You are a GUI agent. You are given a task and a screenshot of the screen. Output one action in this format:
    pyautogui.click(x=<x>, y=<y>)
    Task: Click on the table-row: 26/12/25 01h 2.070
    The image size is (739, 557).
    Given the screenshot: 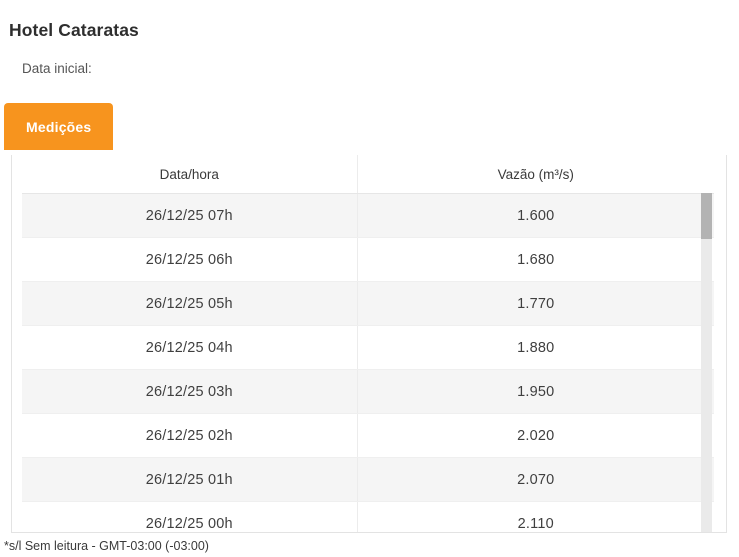 What is the action you would take?
    pyautogui.click(x=368, y=479)
    